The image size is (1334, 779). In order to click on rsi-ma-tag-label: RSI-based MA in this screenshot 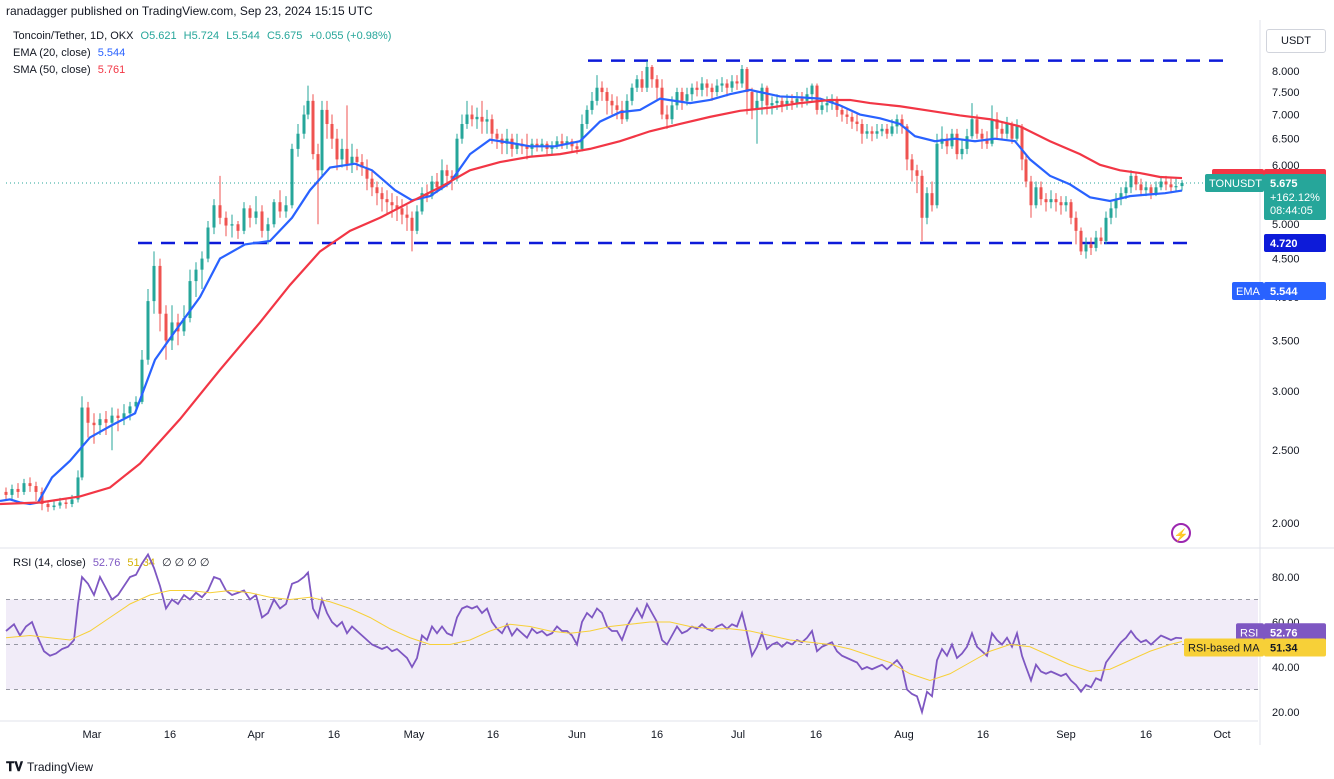, I will do `click(1224, 648)`.